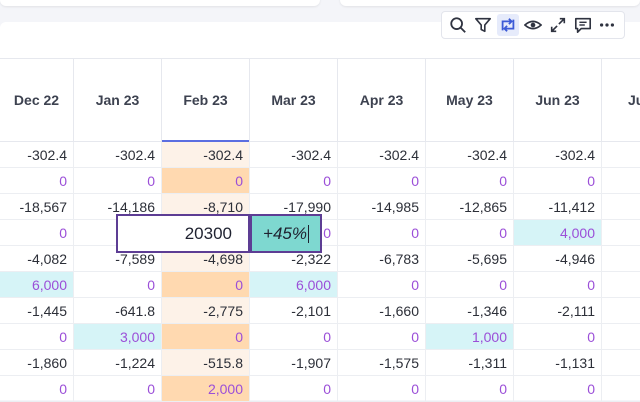 This screenshot has height=402, width=640. I want to click on cell: -1,660, so click(382, 310).